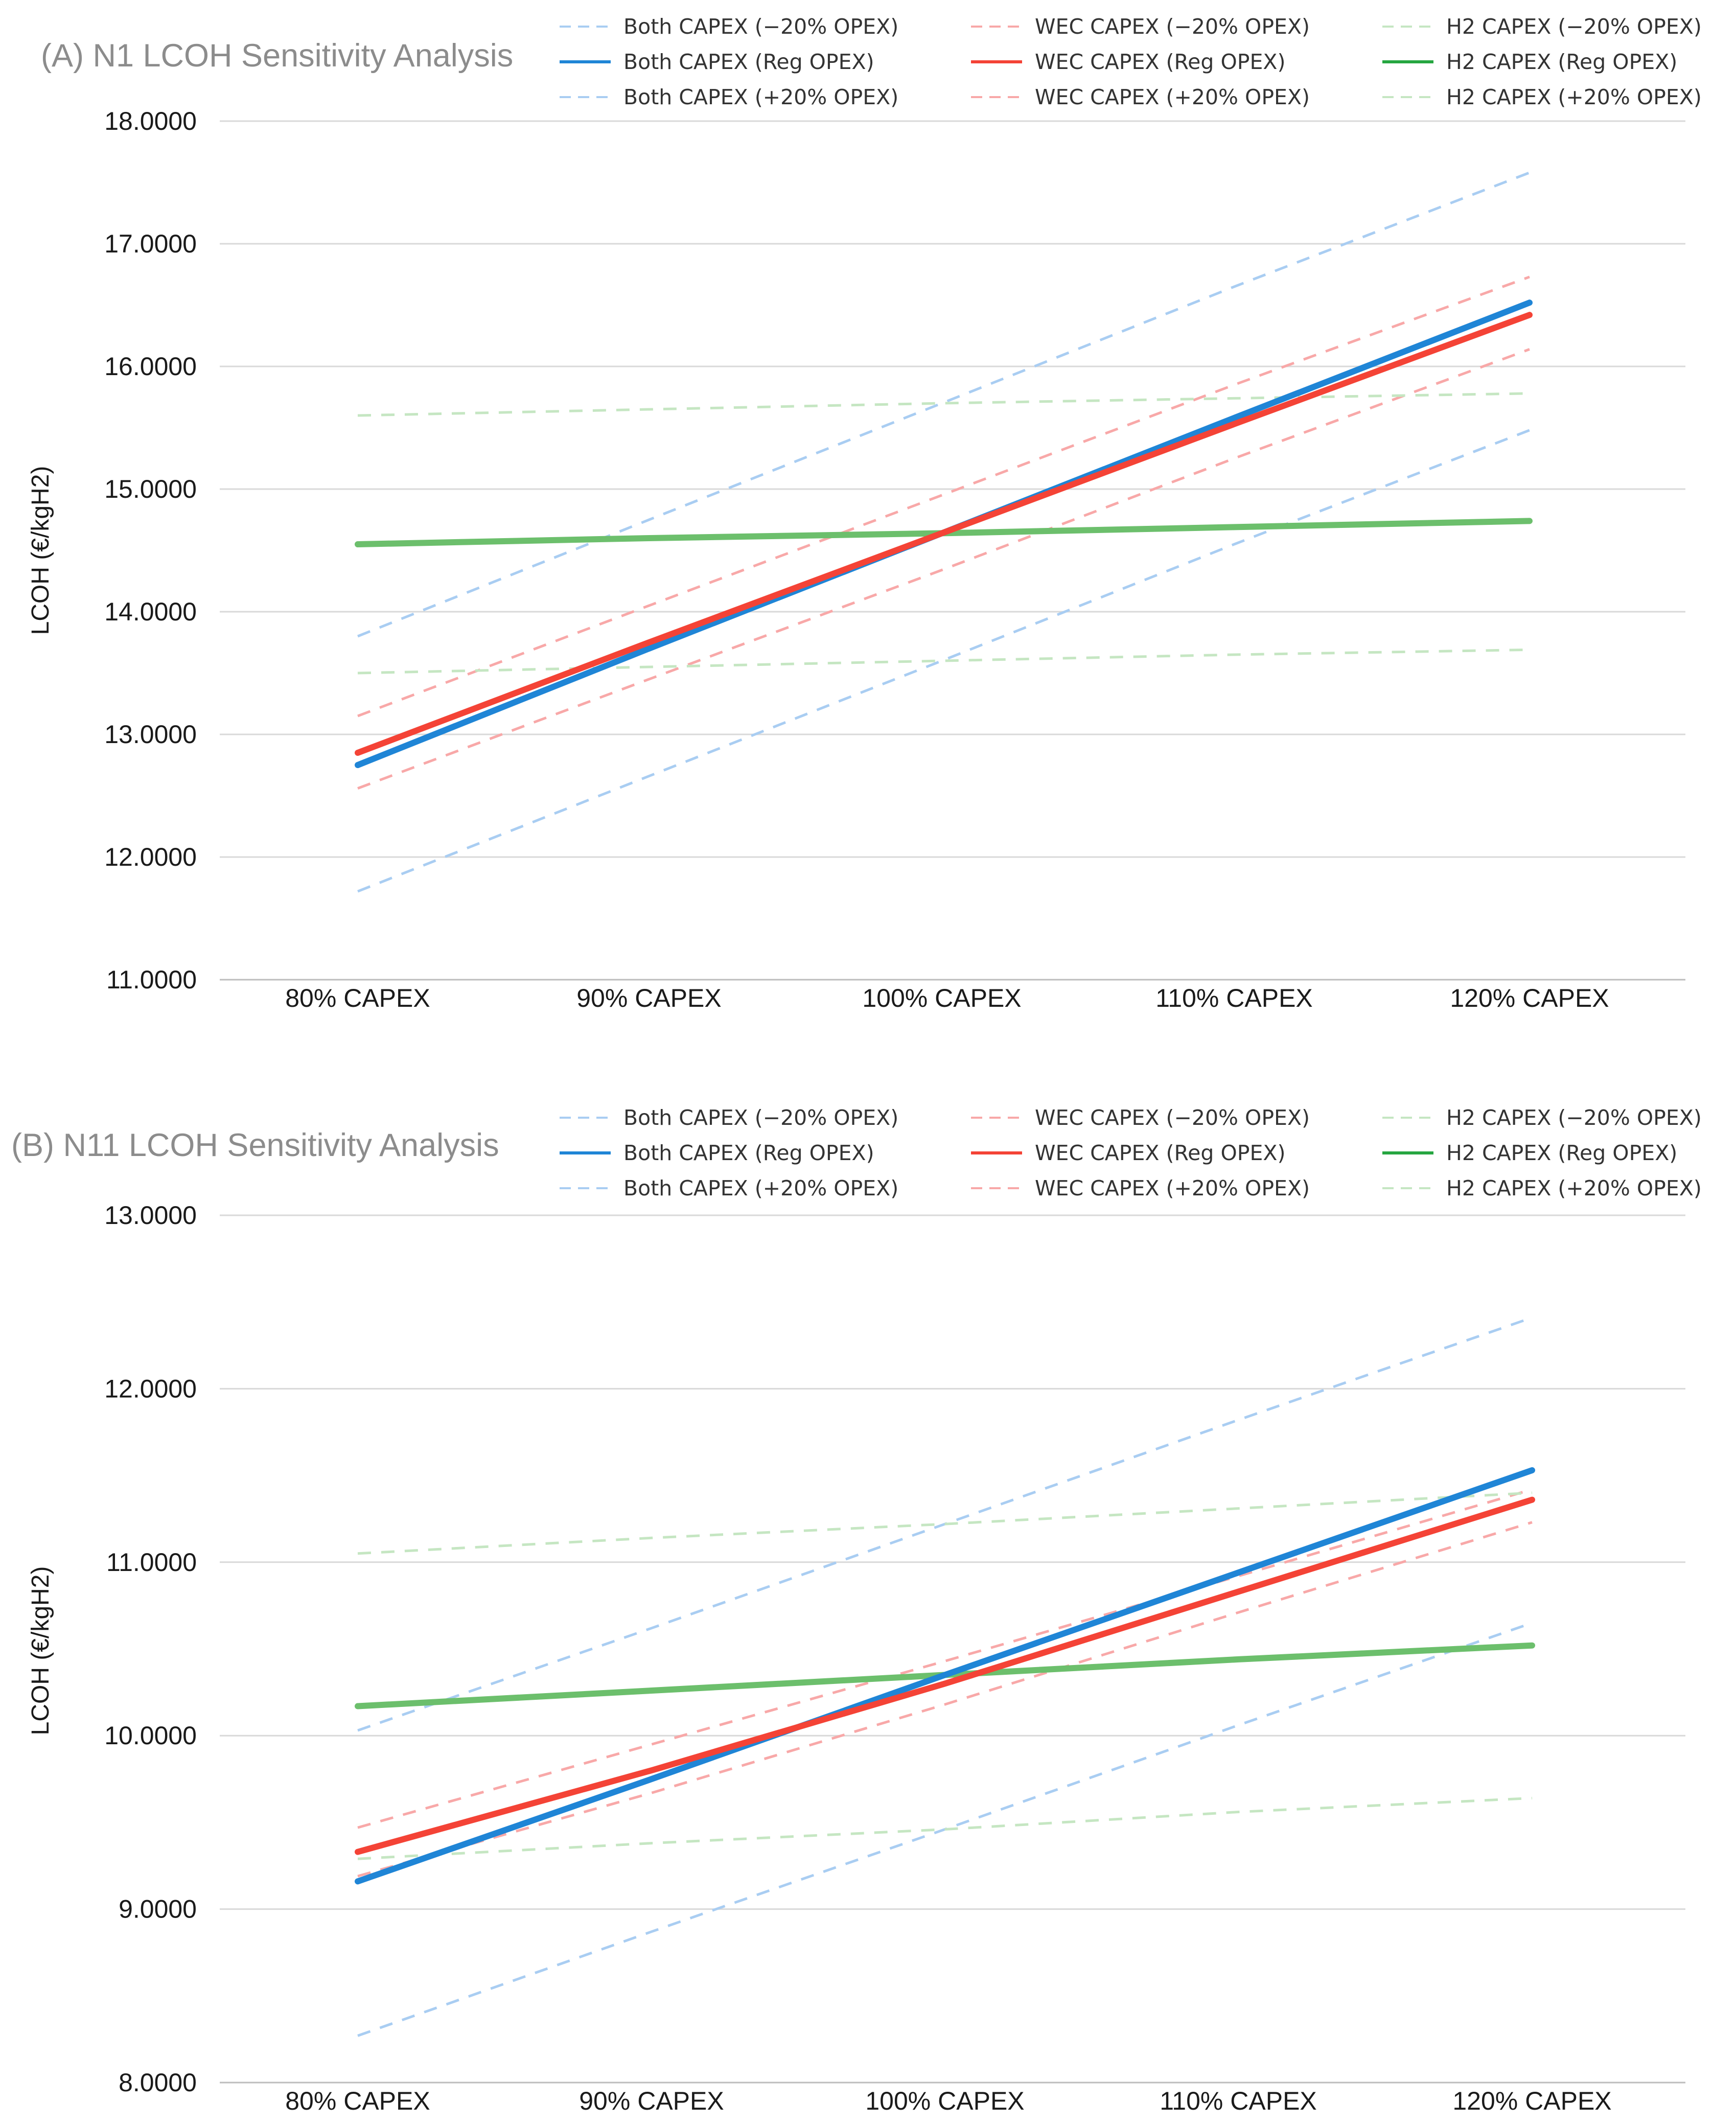 Image resolution: width=1736 pixels, height=2126 pixels. Describe the element at coordinates (150, 121) in the screenshot. I see `y-tick-label: 18.0000` at that location.